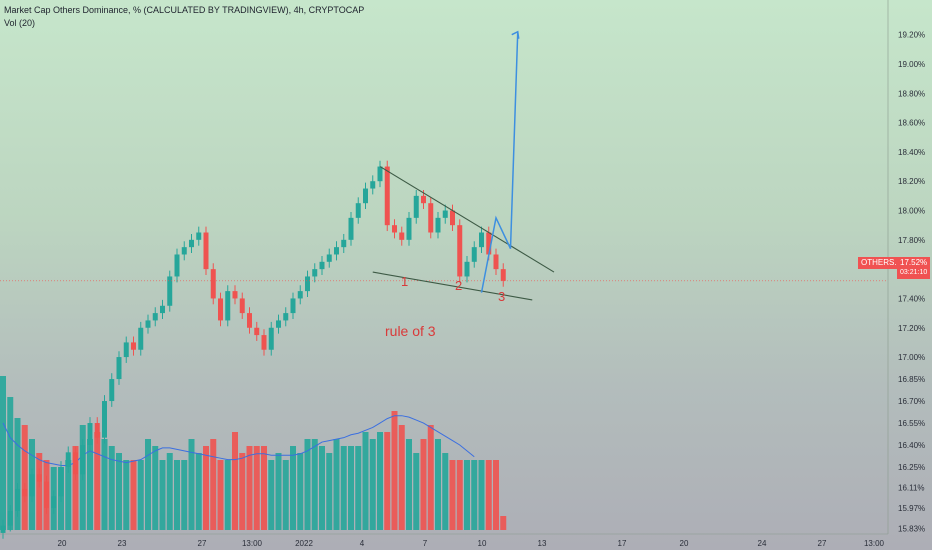 The image size is (932, 550). Describe the element at coordinates (911, 328) in the screenshot. I see `y-tick-label: 17.20%` at that location.